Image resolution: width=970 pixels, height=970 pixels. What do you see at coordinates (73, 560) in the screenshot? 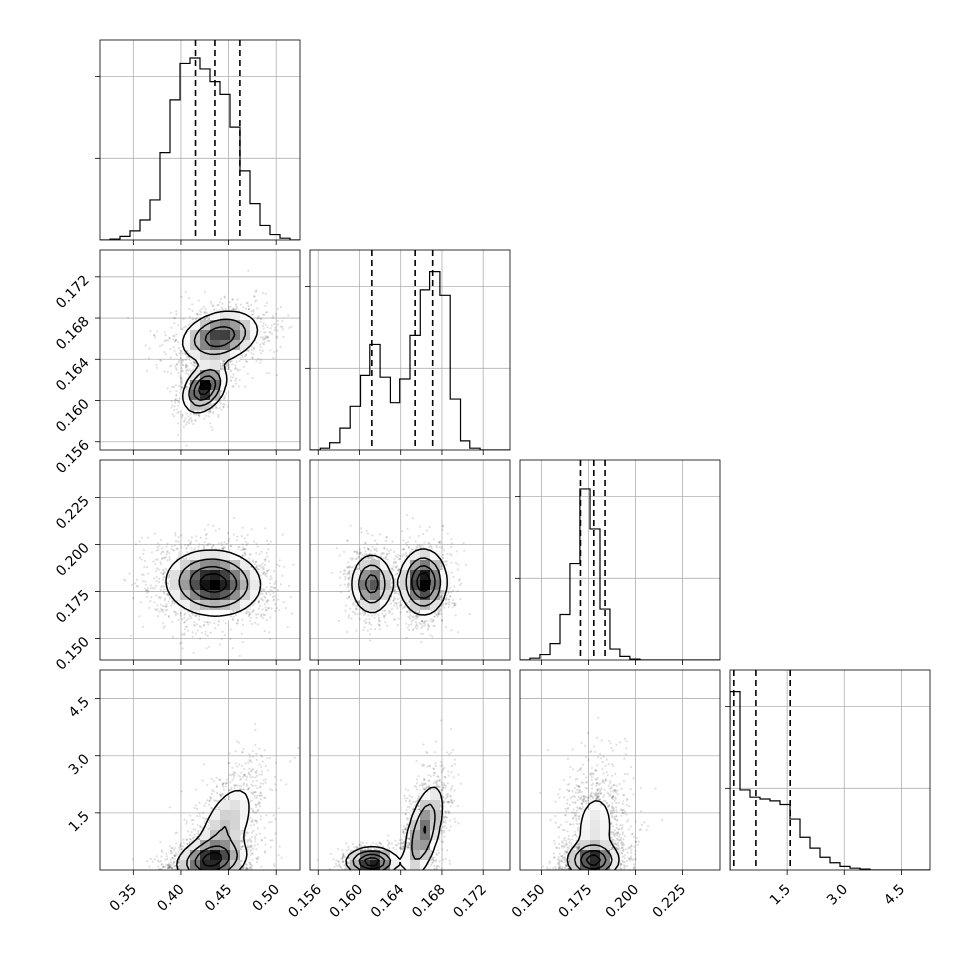
I see `y-tick-label: 0.200` at bounding box center [73, 560].